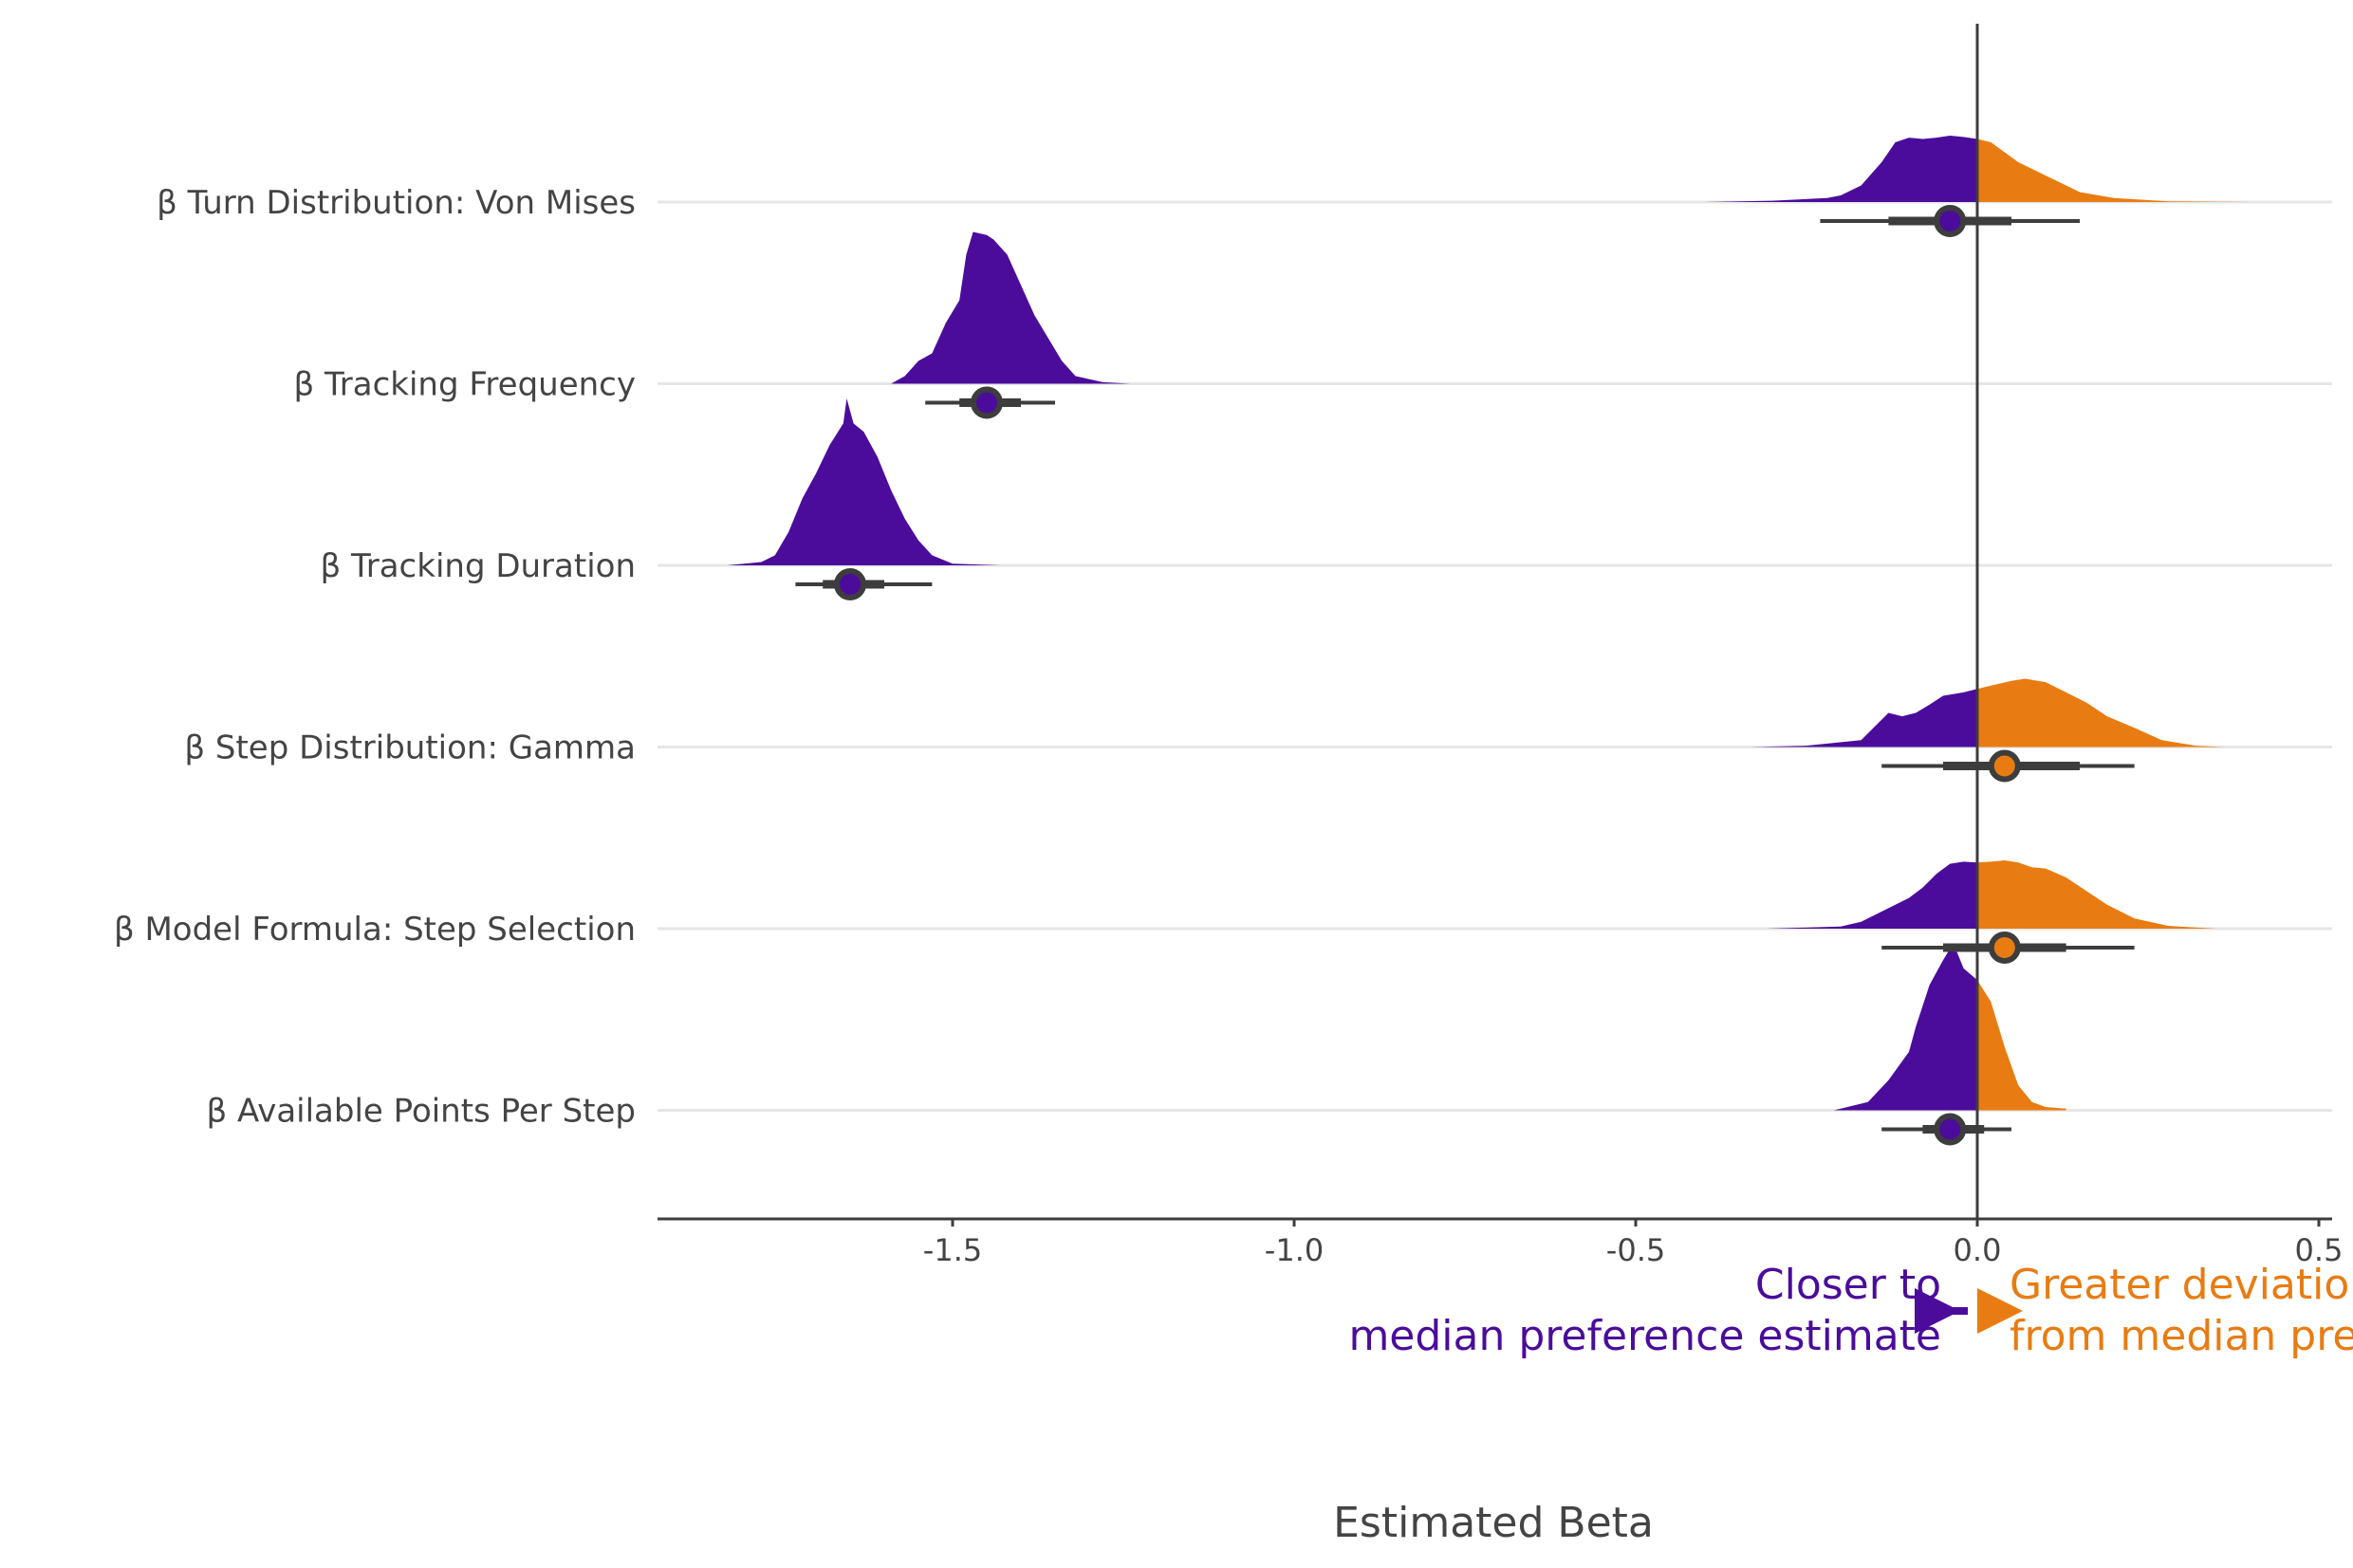 This screenshot has width=2353, height=1568. Describe the element at coordinates (952, 1250) in the screenshot. I see `x-tick-label: -1.5` at that location.